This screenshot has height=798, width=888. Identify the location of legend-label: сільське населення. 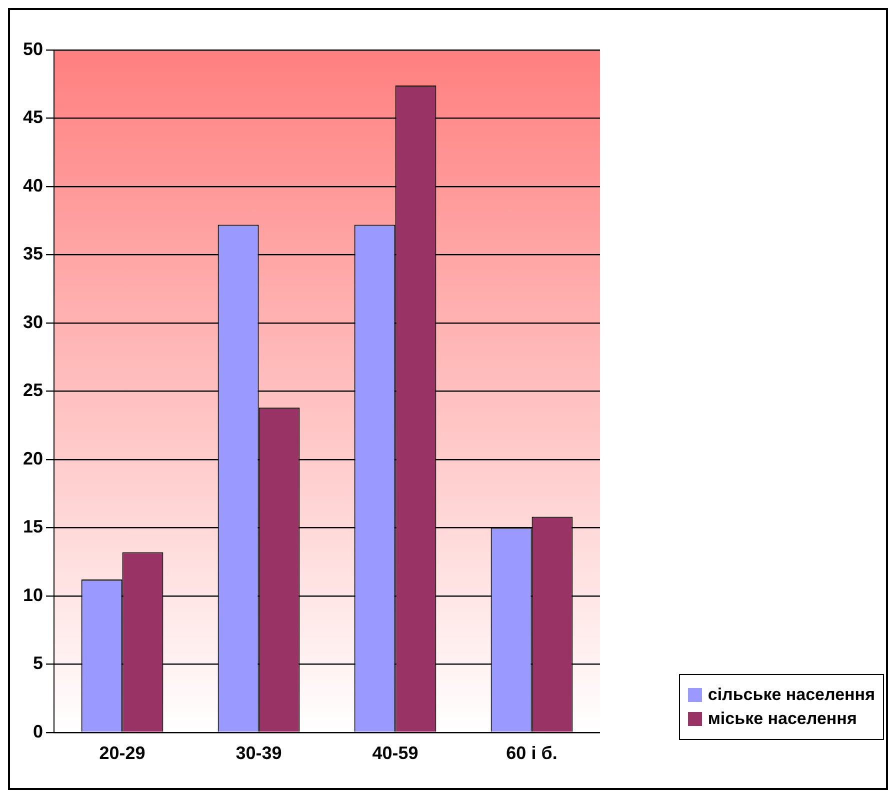
(791, 695).